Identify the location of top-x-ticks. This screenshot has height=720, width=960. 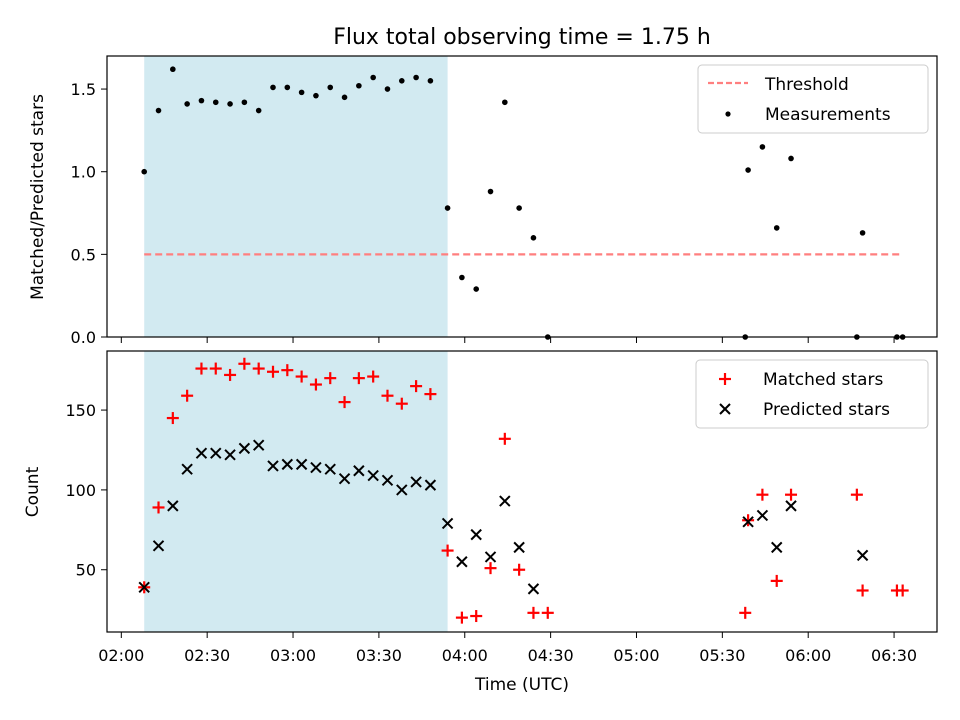
(507, 340).